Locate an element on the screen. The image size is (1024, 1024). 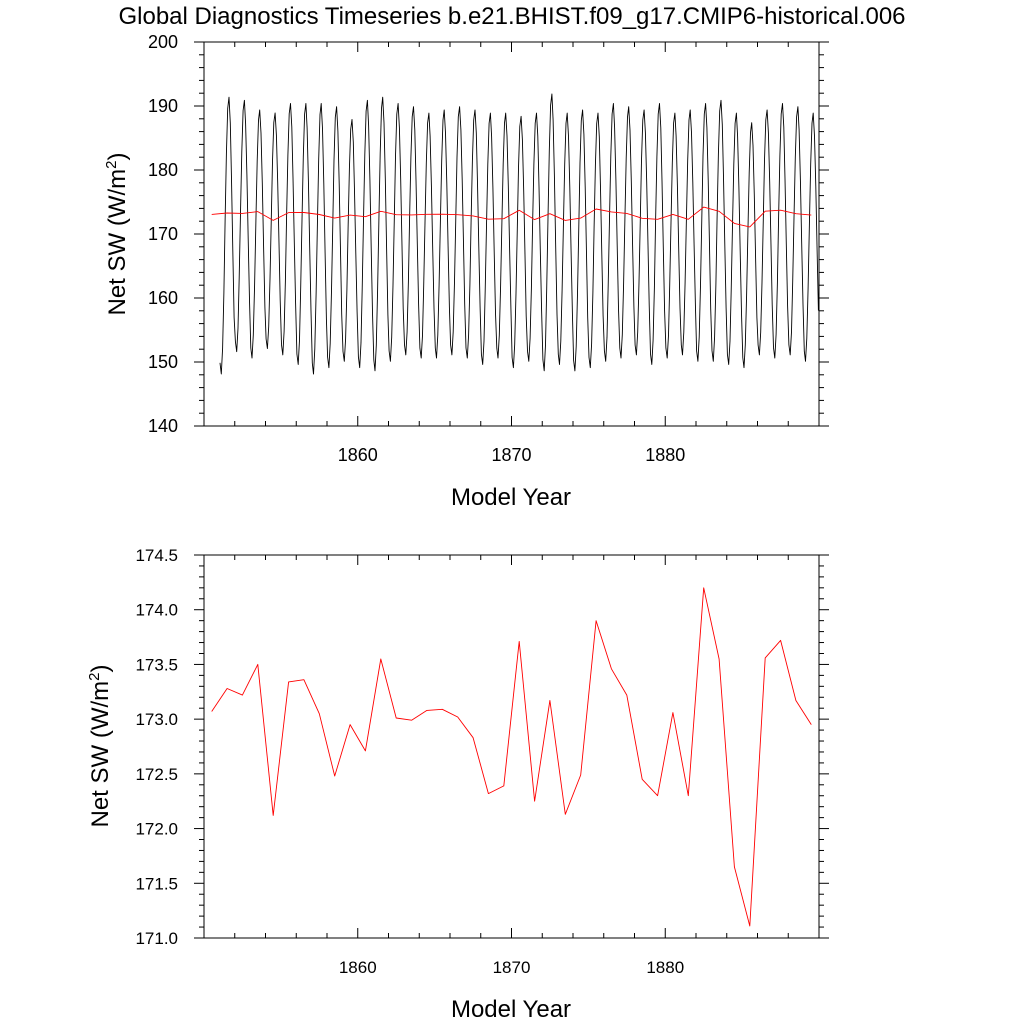
y-tick-label: 173.5 is located at coordinates (156, 664).